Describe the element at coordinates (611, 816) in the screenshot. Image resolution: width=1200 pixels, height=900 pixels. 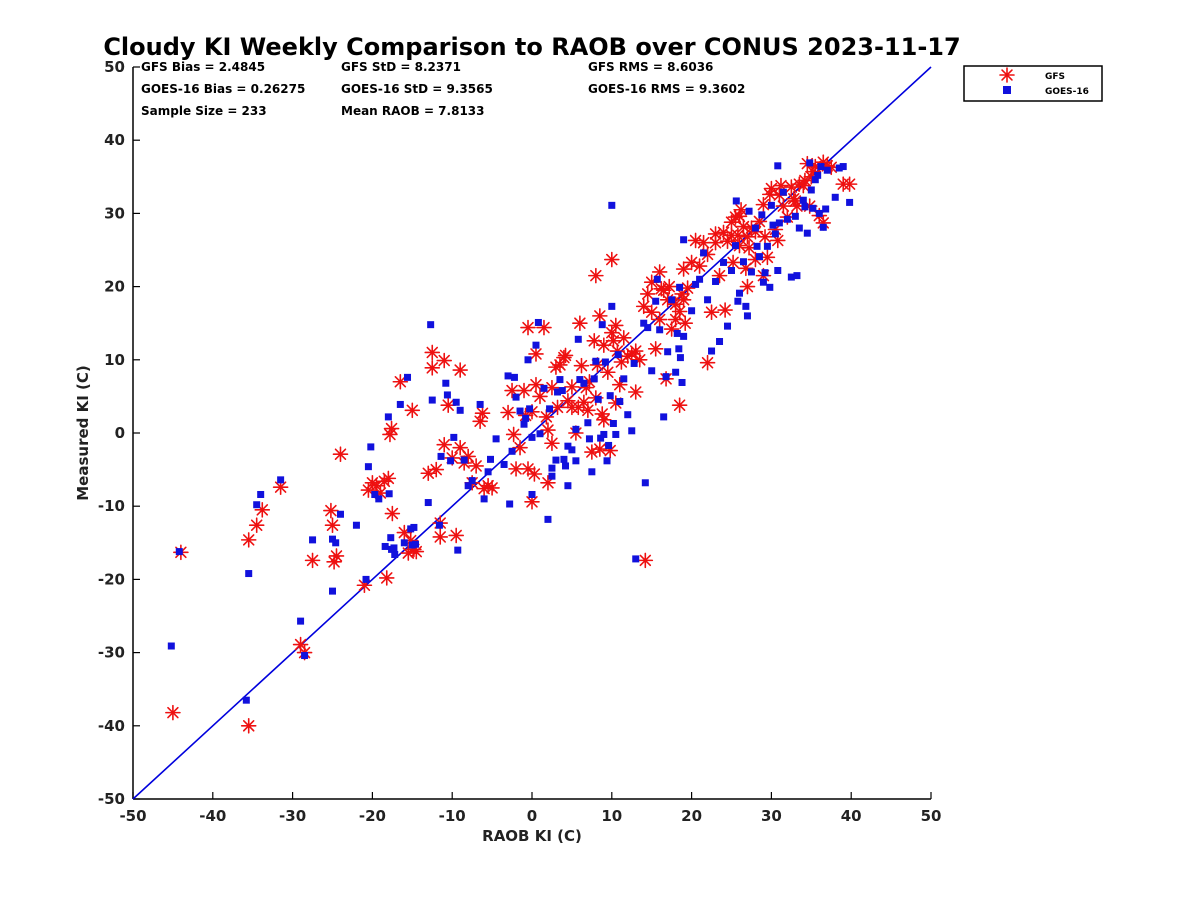
I see `x-tick-label: 10` at that location.